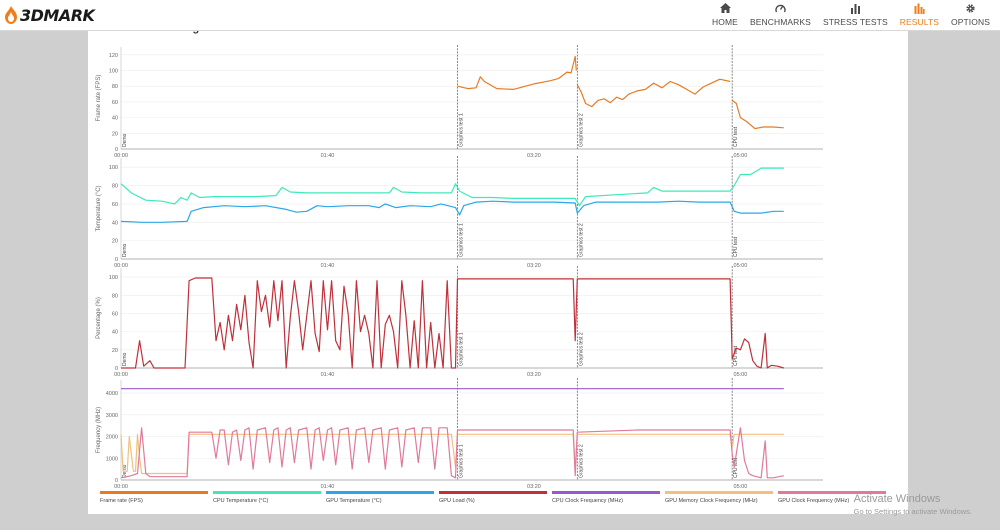 The image size is (1000, 530). I want to click on y-axis-label: Frame rate (FPS), so click(99, 98).